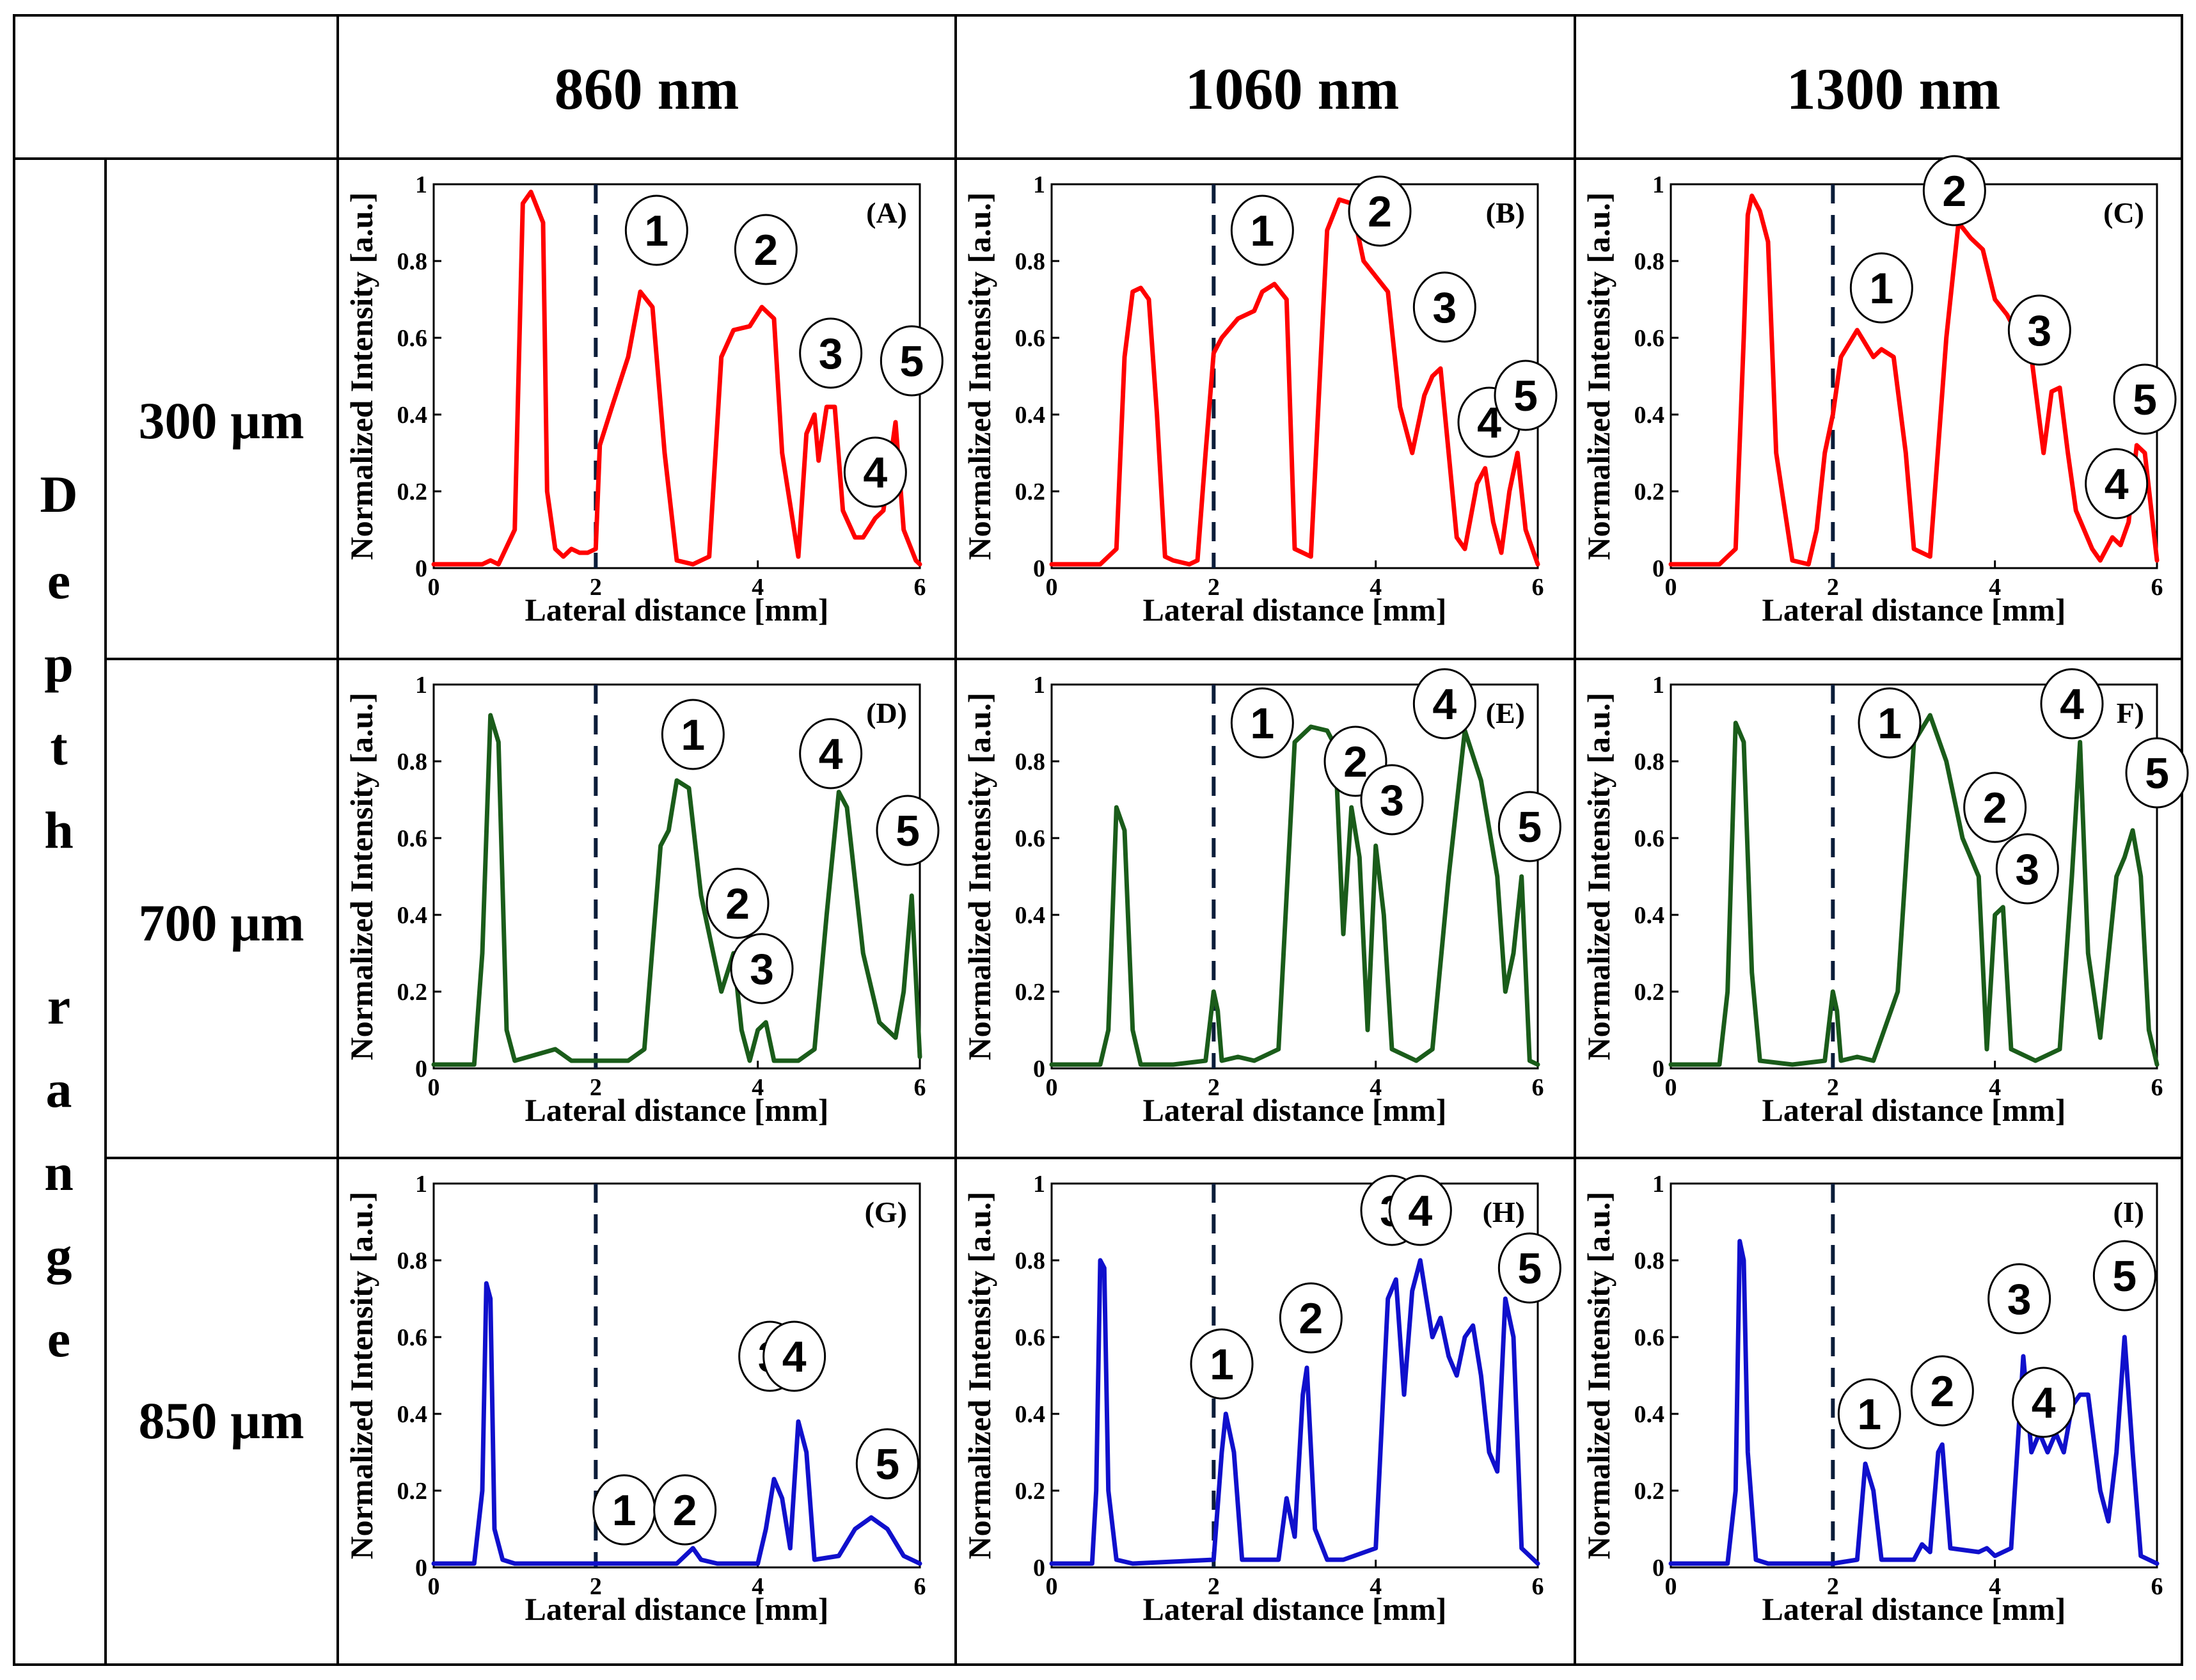  I want to click on column-header-1060: 1060 nm, so click(1292, 89).